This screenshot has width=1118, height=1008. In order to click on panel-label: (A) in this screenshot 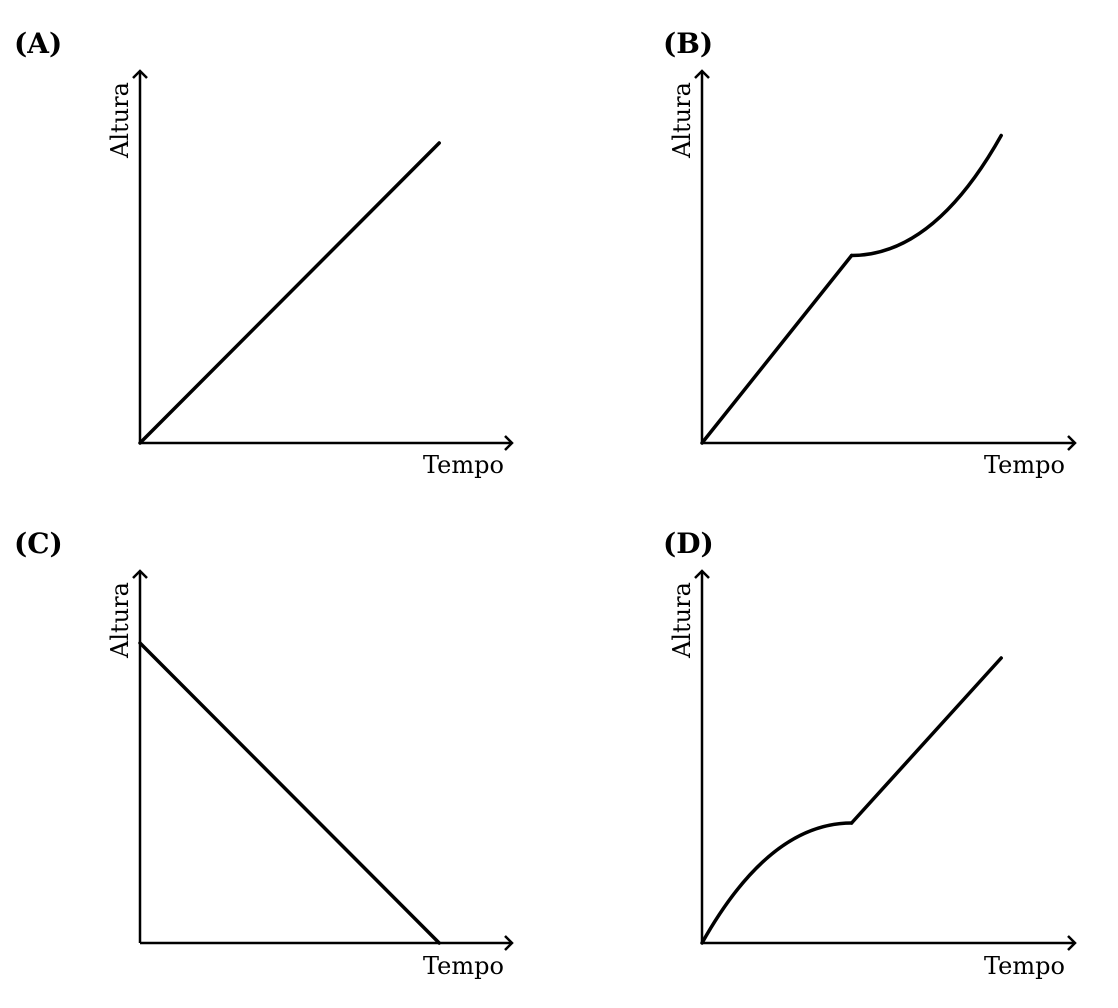, I will do `click(38, 43)`.